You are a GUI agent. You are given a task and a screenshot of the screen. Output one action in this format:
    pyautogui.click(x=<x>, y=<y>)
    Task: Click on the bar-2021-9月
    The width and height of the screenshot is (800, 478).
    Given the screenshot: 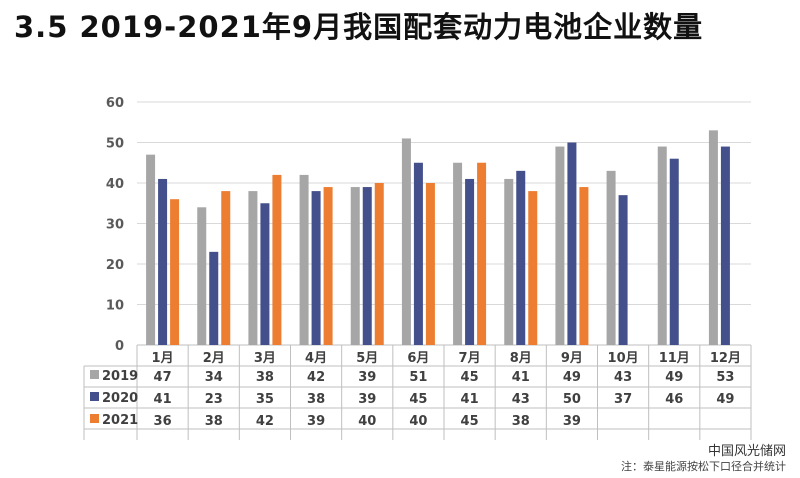 What is the action you would take?
    pyautogui.click(x=584, y=266)
    